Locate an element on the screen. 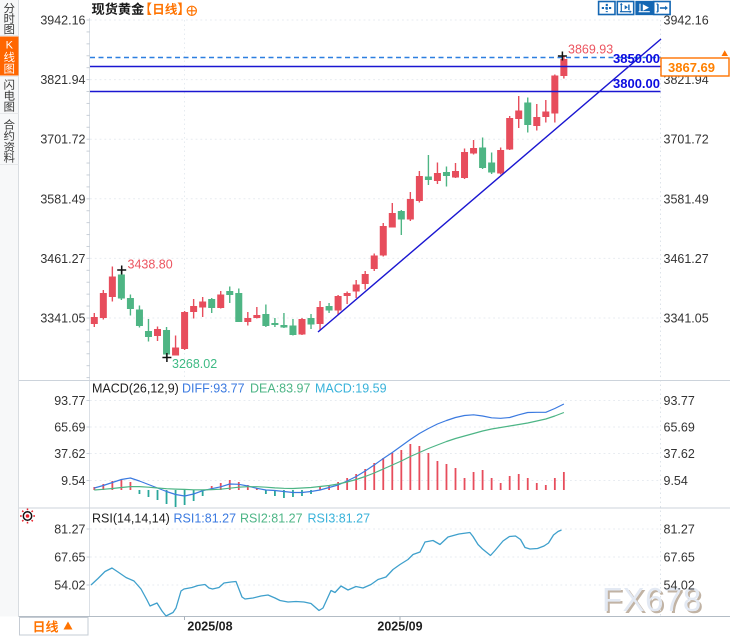  svg-text: 2025/08 is located at coordinates (209, 627).